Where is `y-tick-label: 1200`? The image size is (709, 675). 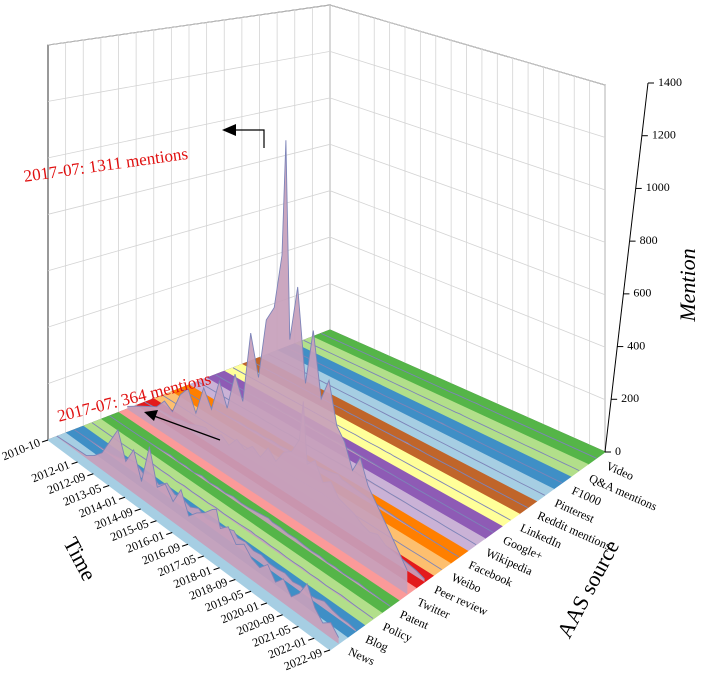
y-tick-label: 1200 is located at coordinates (664, 134).